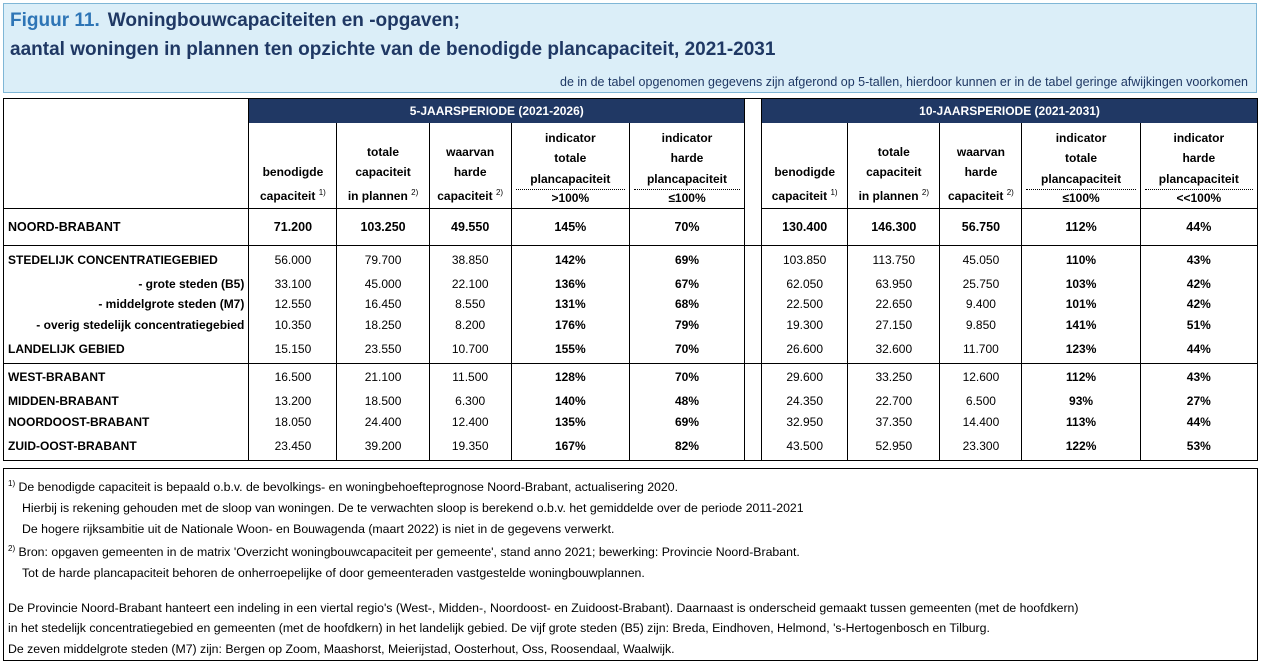  I want to click on header-text: benodigde, so click(804, 172).